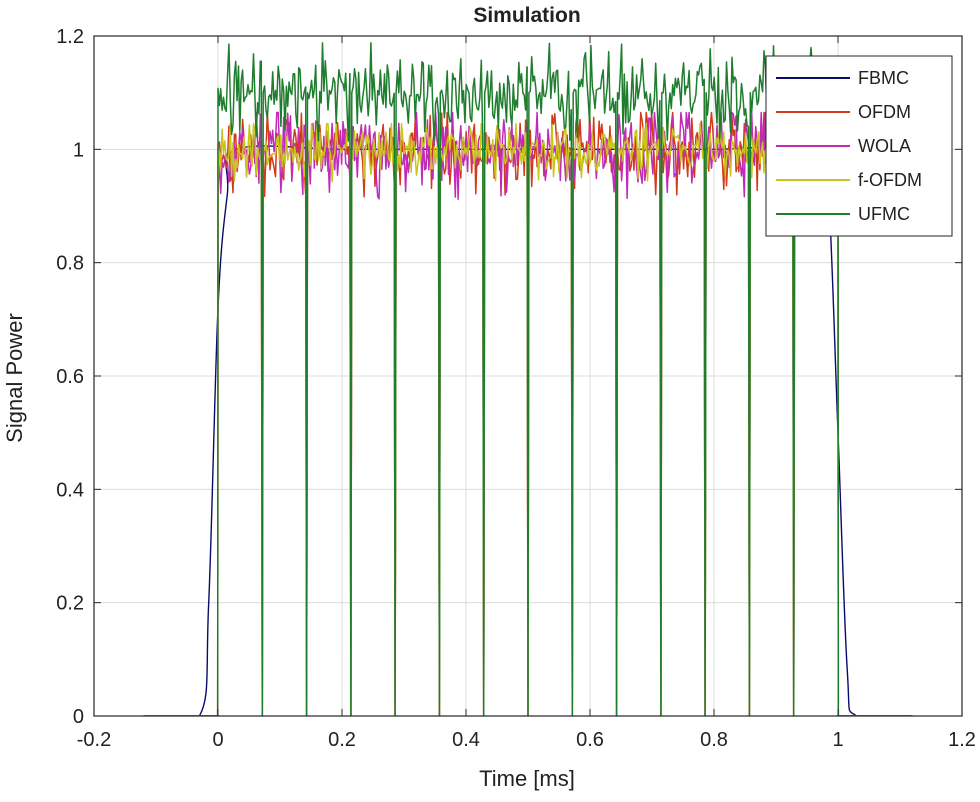 The width and height of the screenshot is (980, 802). Describe the element at coordinates (890, 180) in the screenshot. I see `legend-label-f-ofdm: f-OFDM` at that location.